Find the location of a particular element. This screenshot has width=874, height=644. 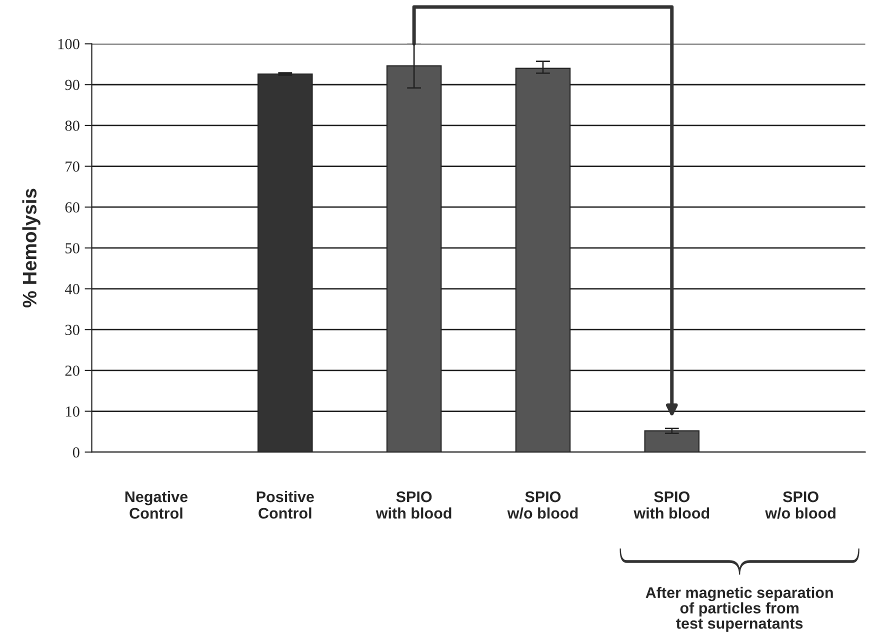

x-tick-label: Positive Control is located at coordinates (285, 504).